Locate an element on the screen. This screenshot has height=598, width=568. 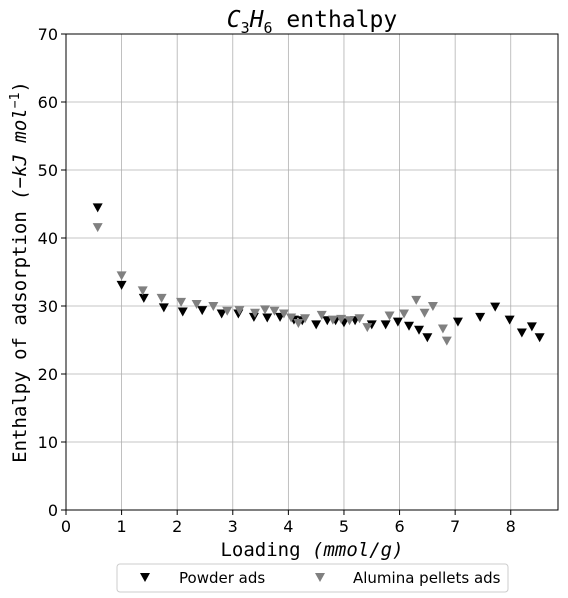
y-tick-label: 60 is located at coordinates (48, 102).